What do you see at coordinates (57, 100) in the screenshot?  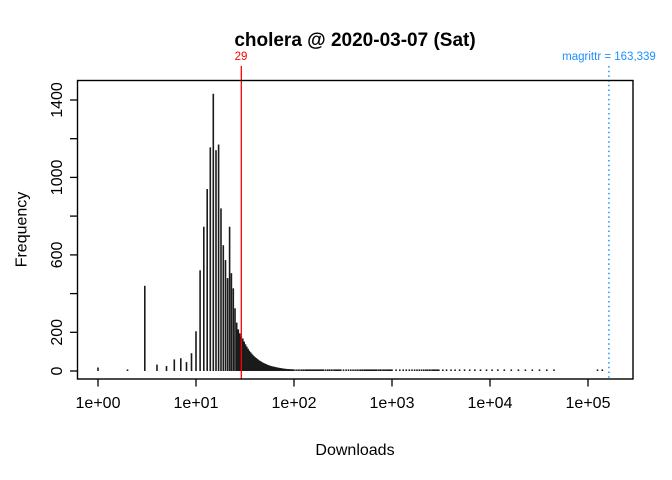 I see `y-tick-label: 1400` at bounding box center [57, 100].